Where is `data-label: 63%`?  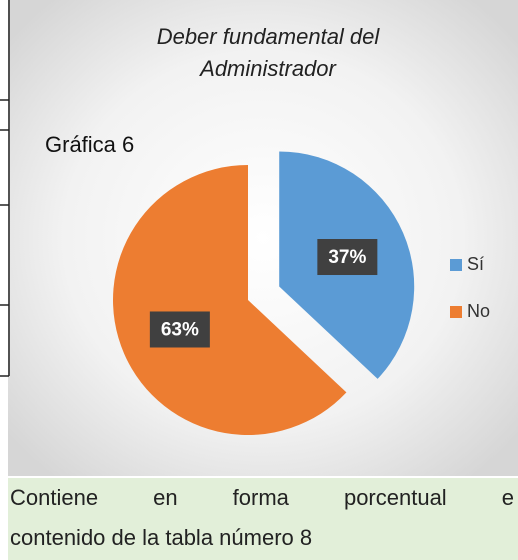
data-label: 63% is located at coordinates (180, 330).